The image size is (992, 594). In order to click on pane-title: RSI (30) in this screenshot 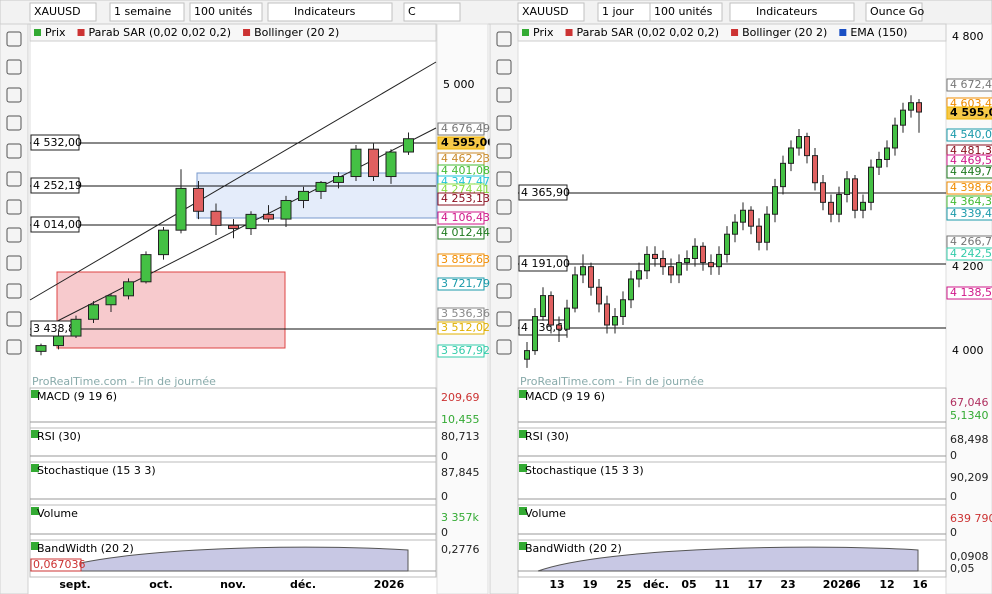, I will do `click(547, 436)`.